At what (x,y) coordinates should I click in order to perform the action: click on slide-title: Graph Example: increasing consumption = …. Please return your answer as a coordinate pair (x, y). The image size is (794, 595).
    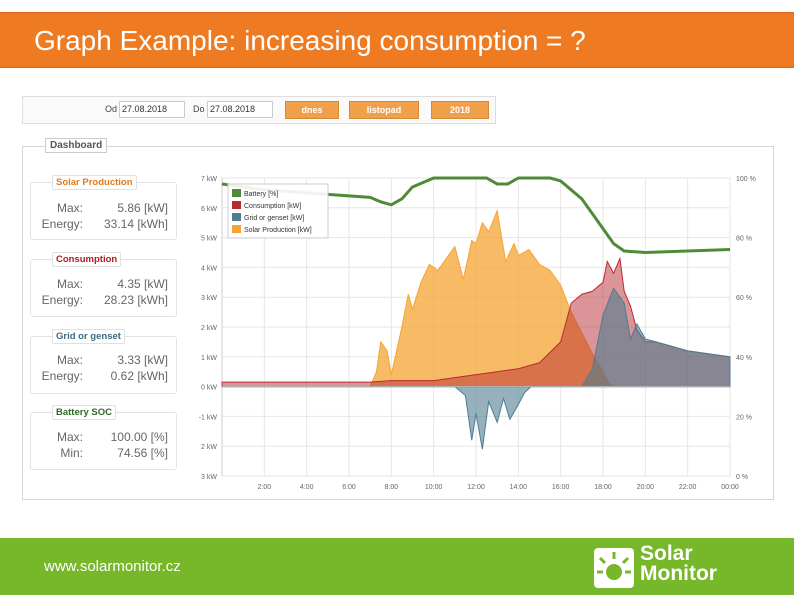
    Looking at the image, I should click on (310, 40).